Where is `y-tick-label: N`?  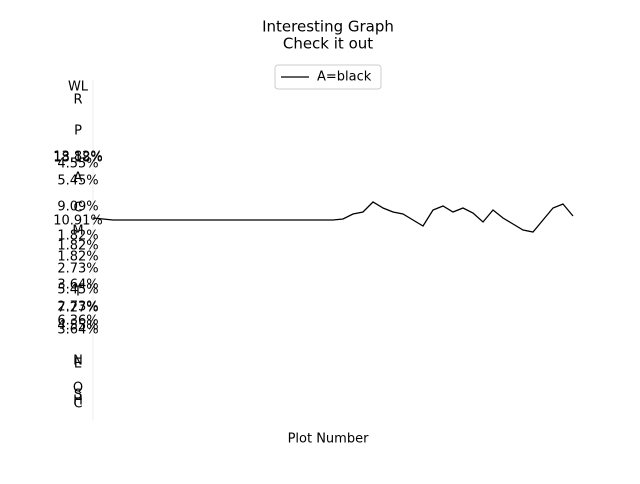 y-tick-label: N is located at coordinates (78, 361).